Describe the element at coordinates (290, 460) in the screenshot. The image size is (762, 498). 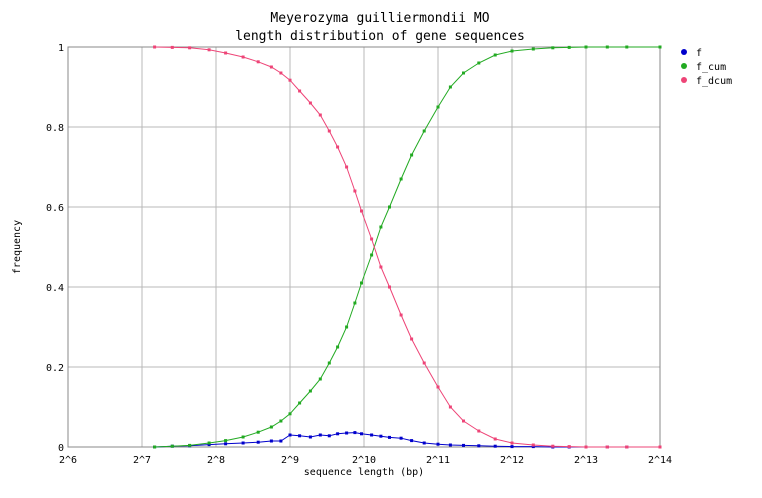
I see `x-tick-label: 2^9` at that location.